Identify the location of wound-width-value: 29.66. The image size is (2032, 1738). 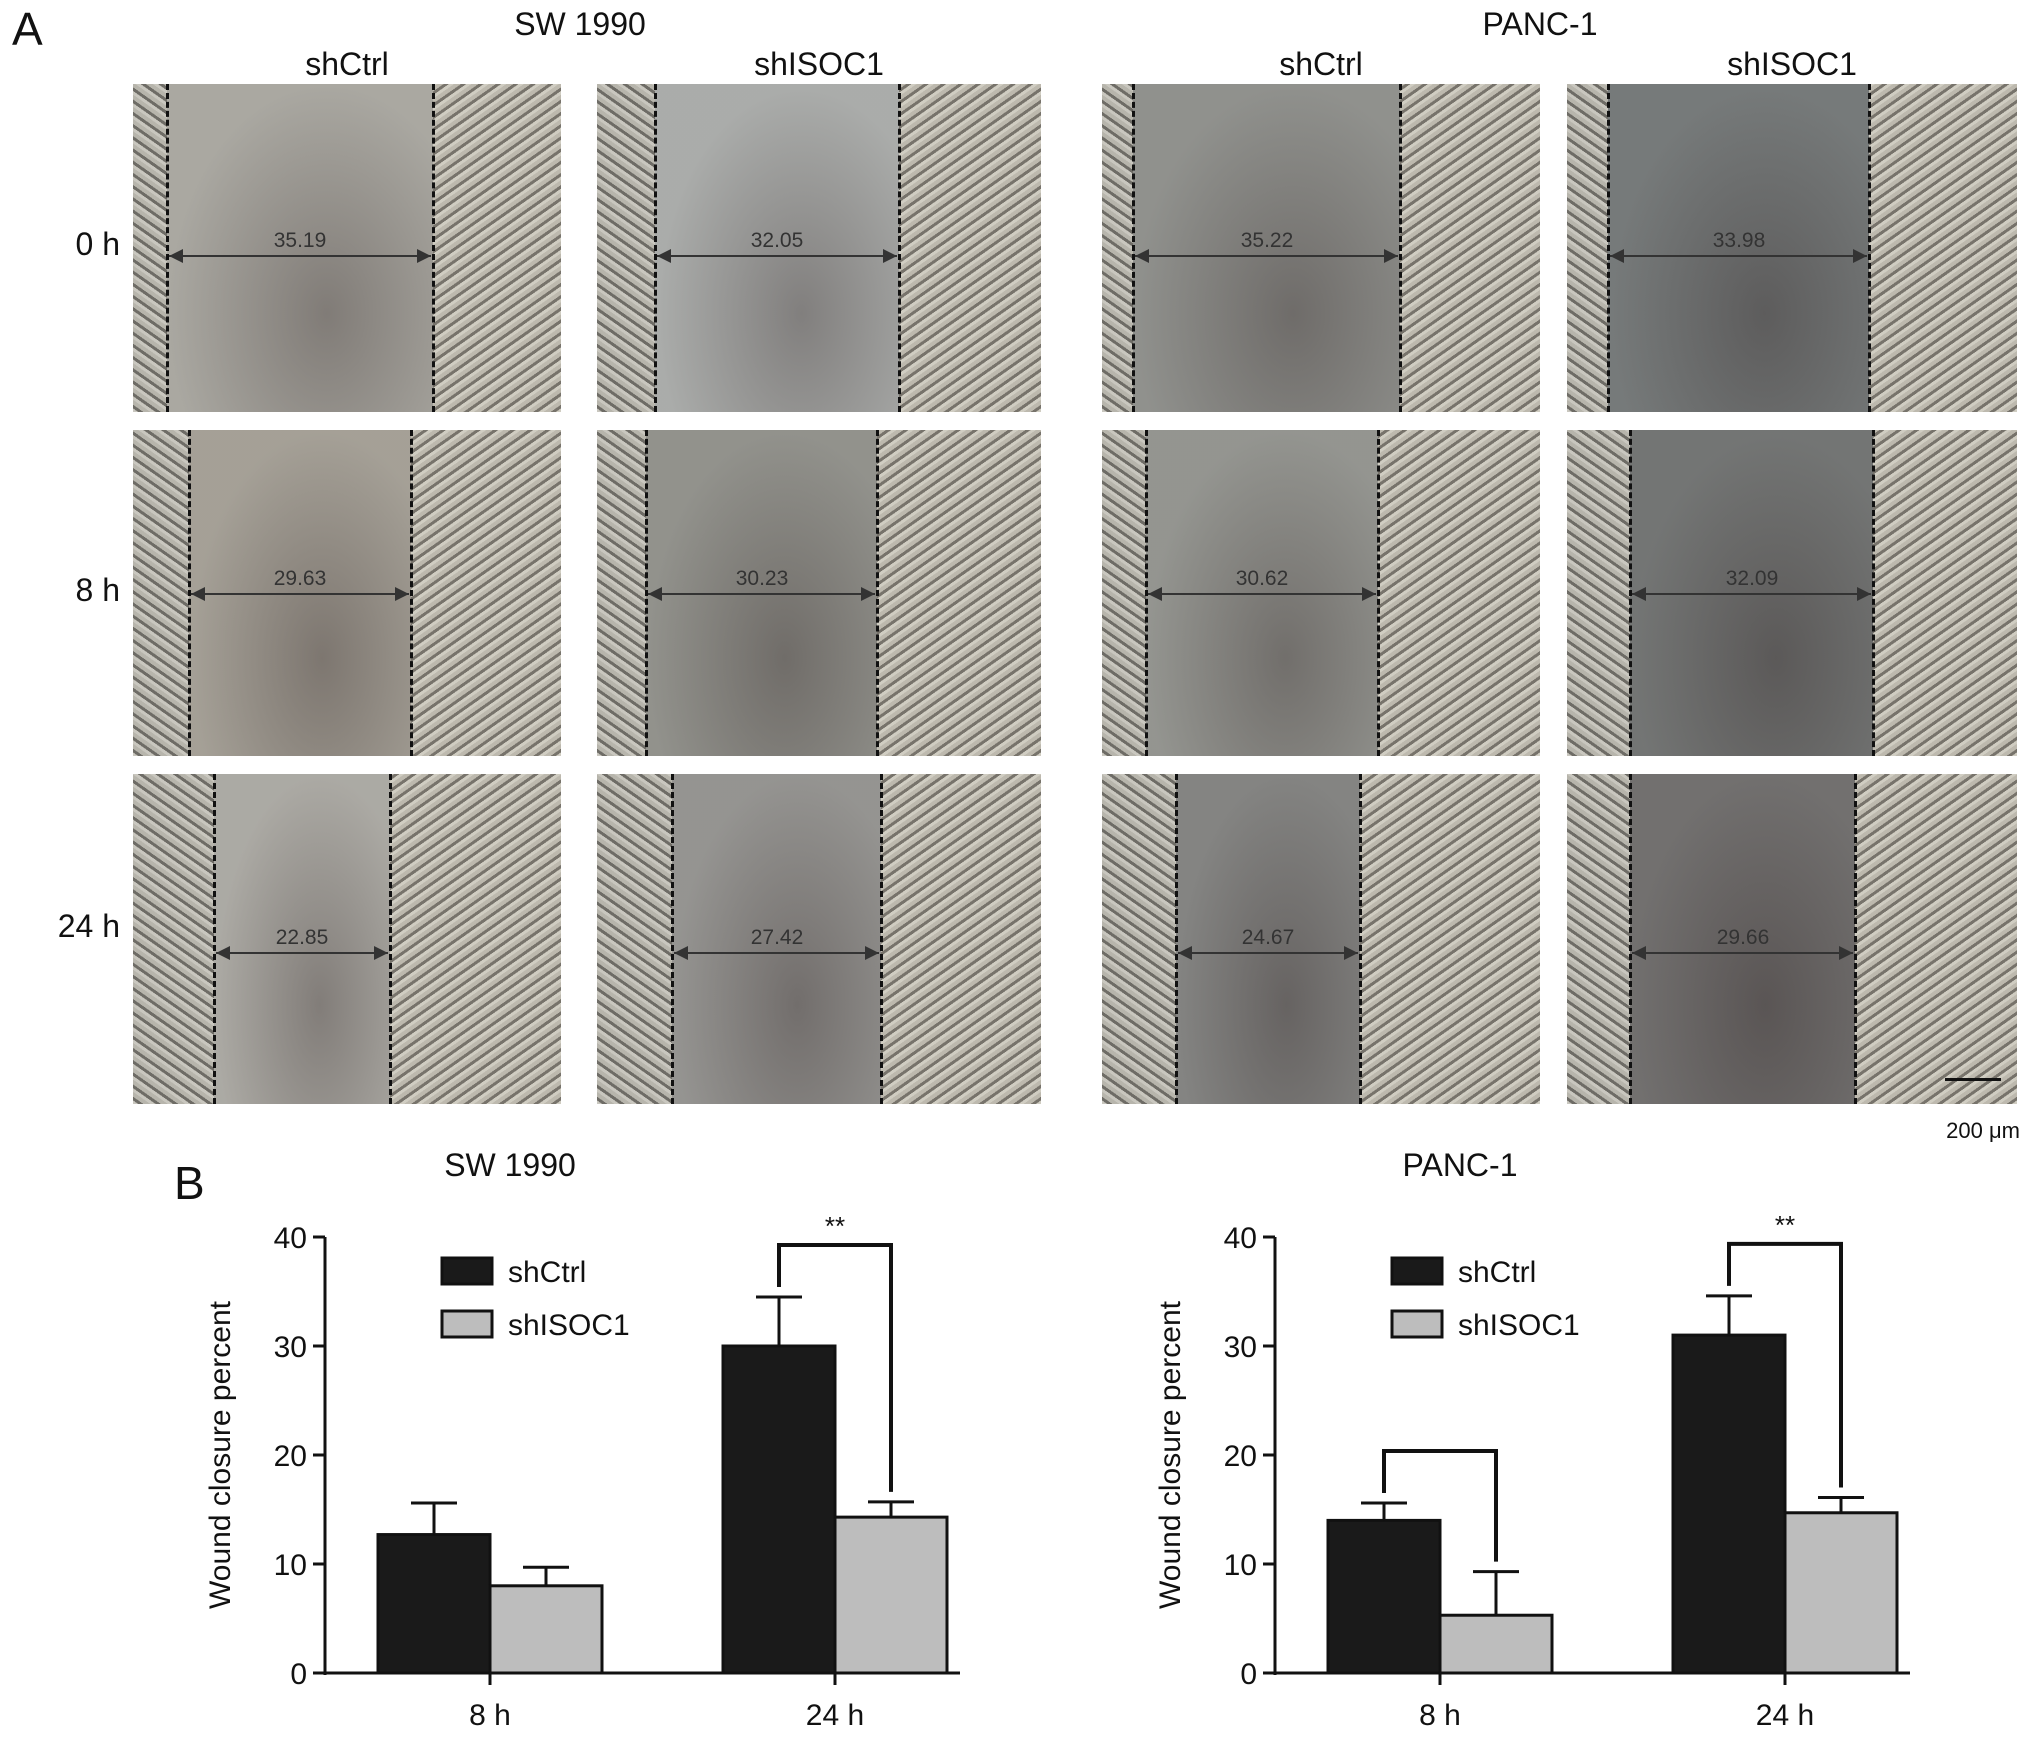
(1743, 937).